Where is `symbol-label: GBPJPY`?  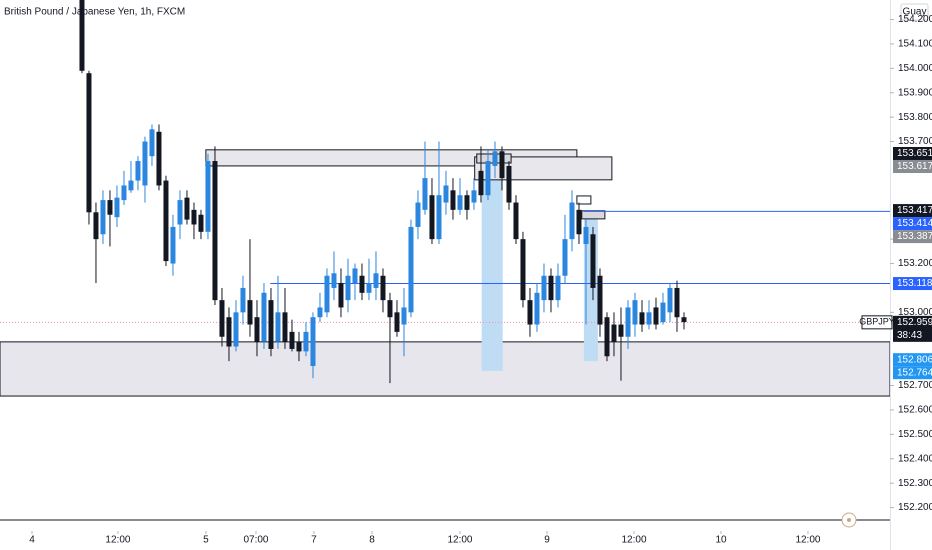 symbol-label: GBPJPY is located at coordinates (877, 322).